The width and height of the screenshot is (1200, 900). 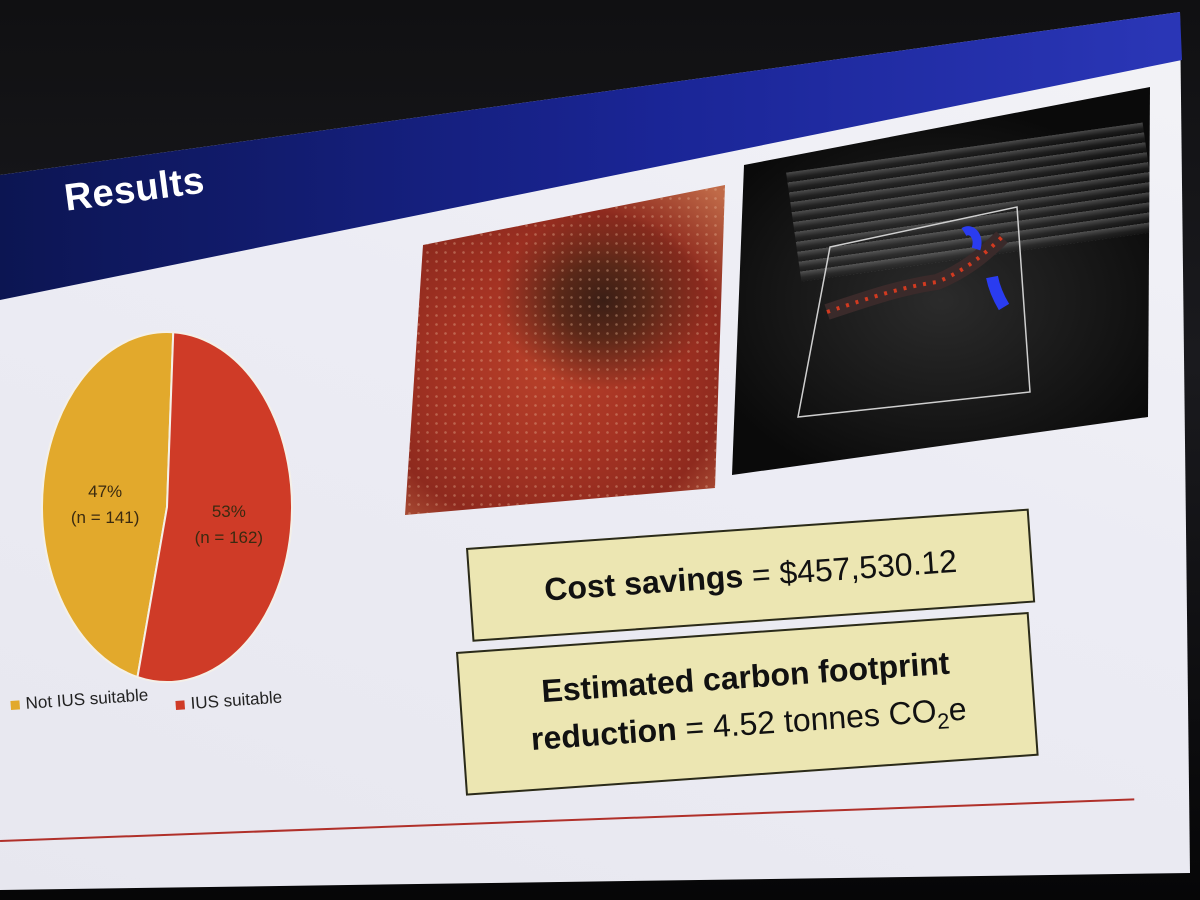 What do you see at coordinates (105, 517) in the screenshot?
I see `pie-count-label-not-suitable: (n = 141)` at bounding box center [105, 517].